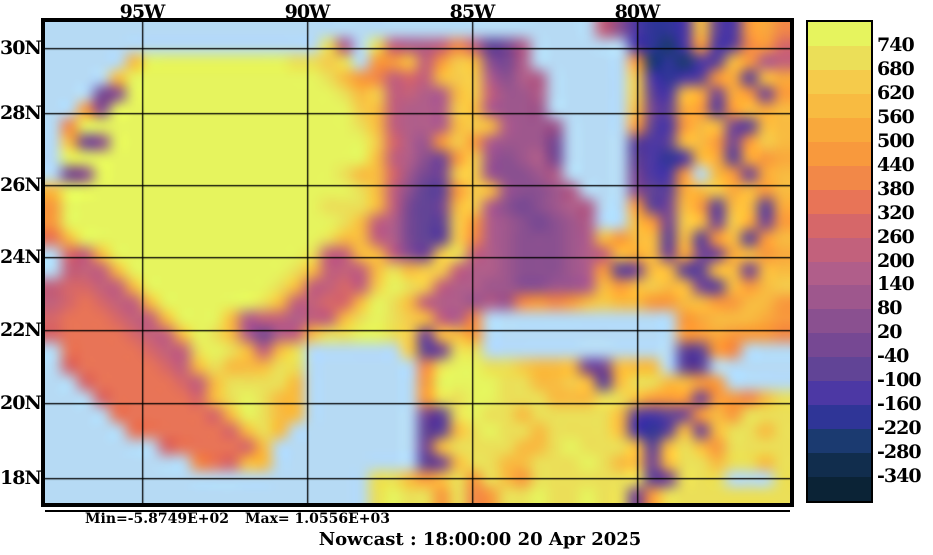 Image resolution: width=933 pixels, height=555 pixels. I want to click on colorbar-tick-label: 20, so click(889, 332).